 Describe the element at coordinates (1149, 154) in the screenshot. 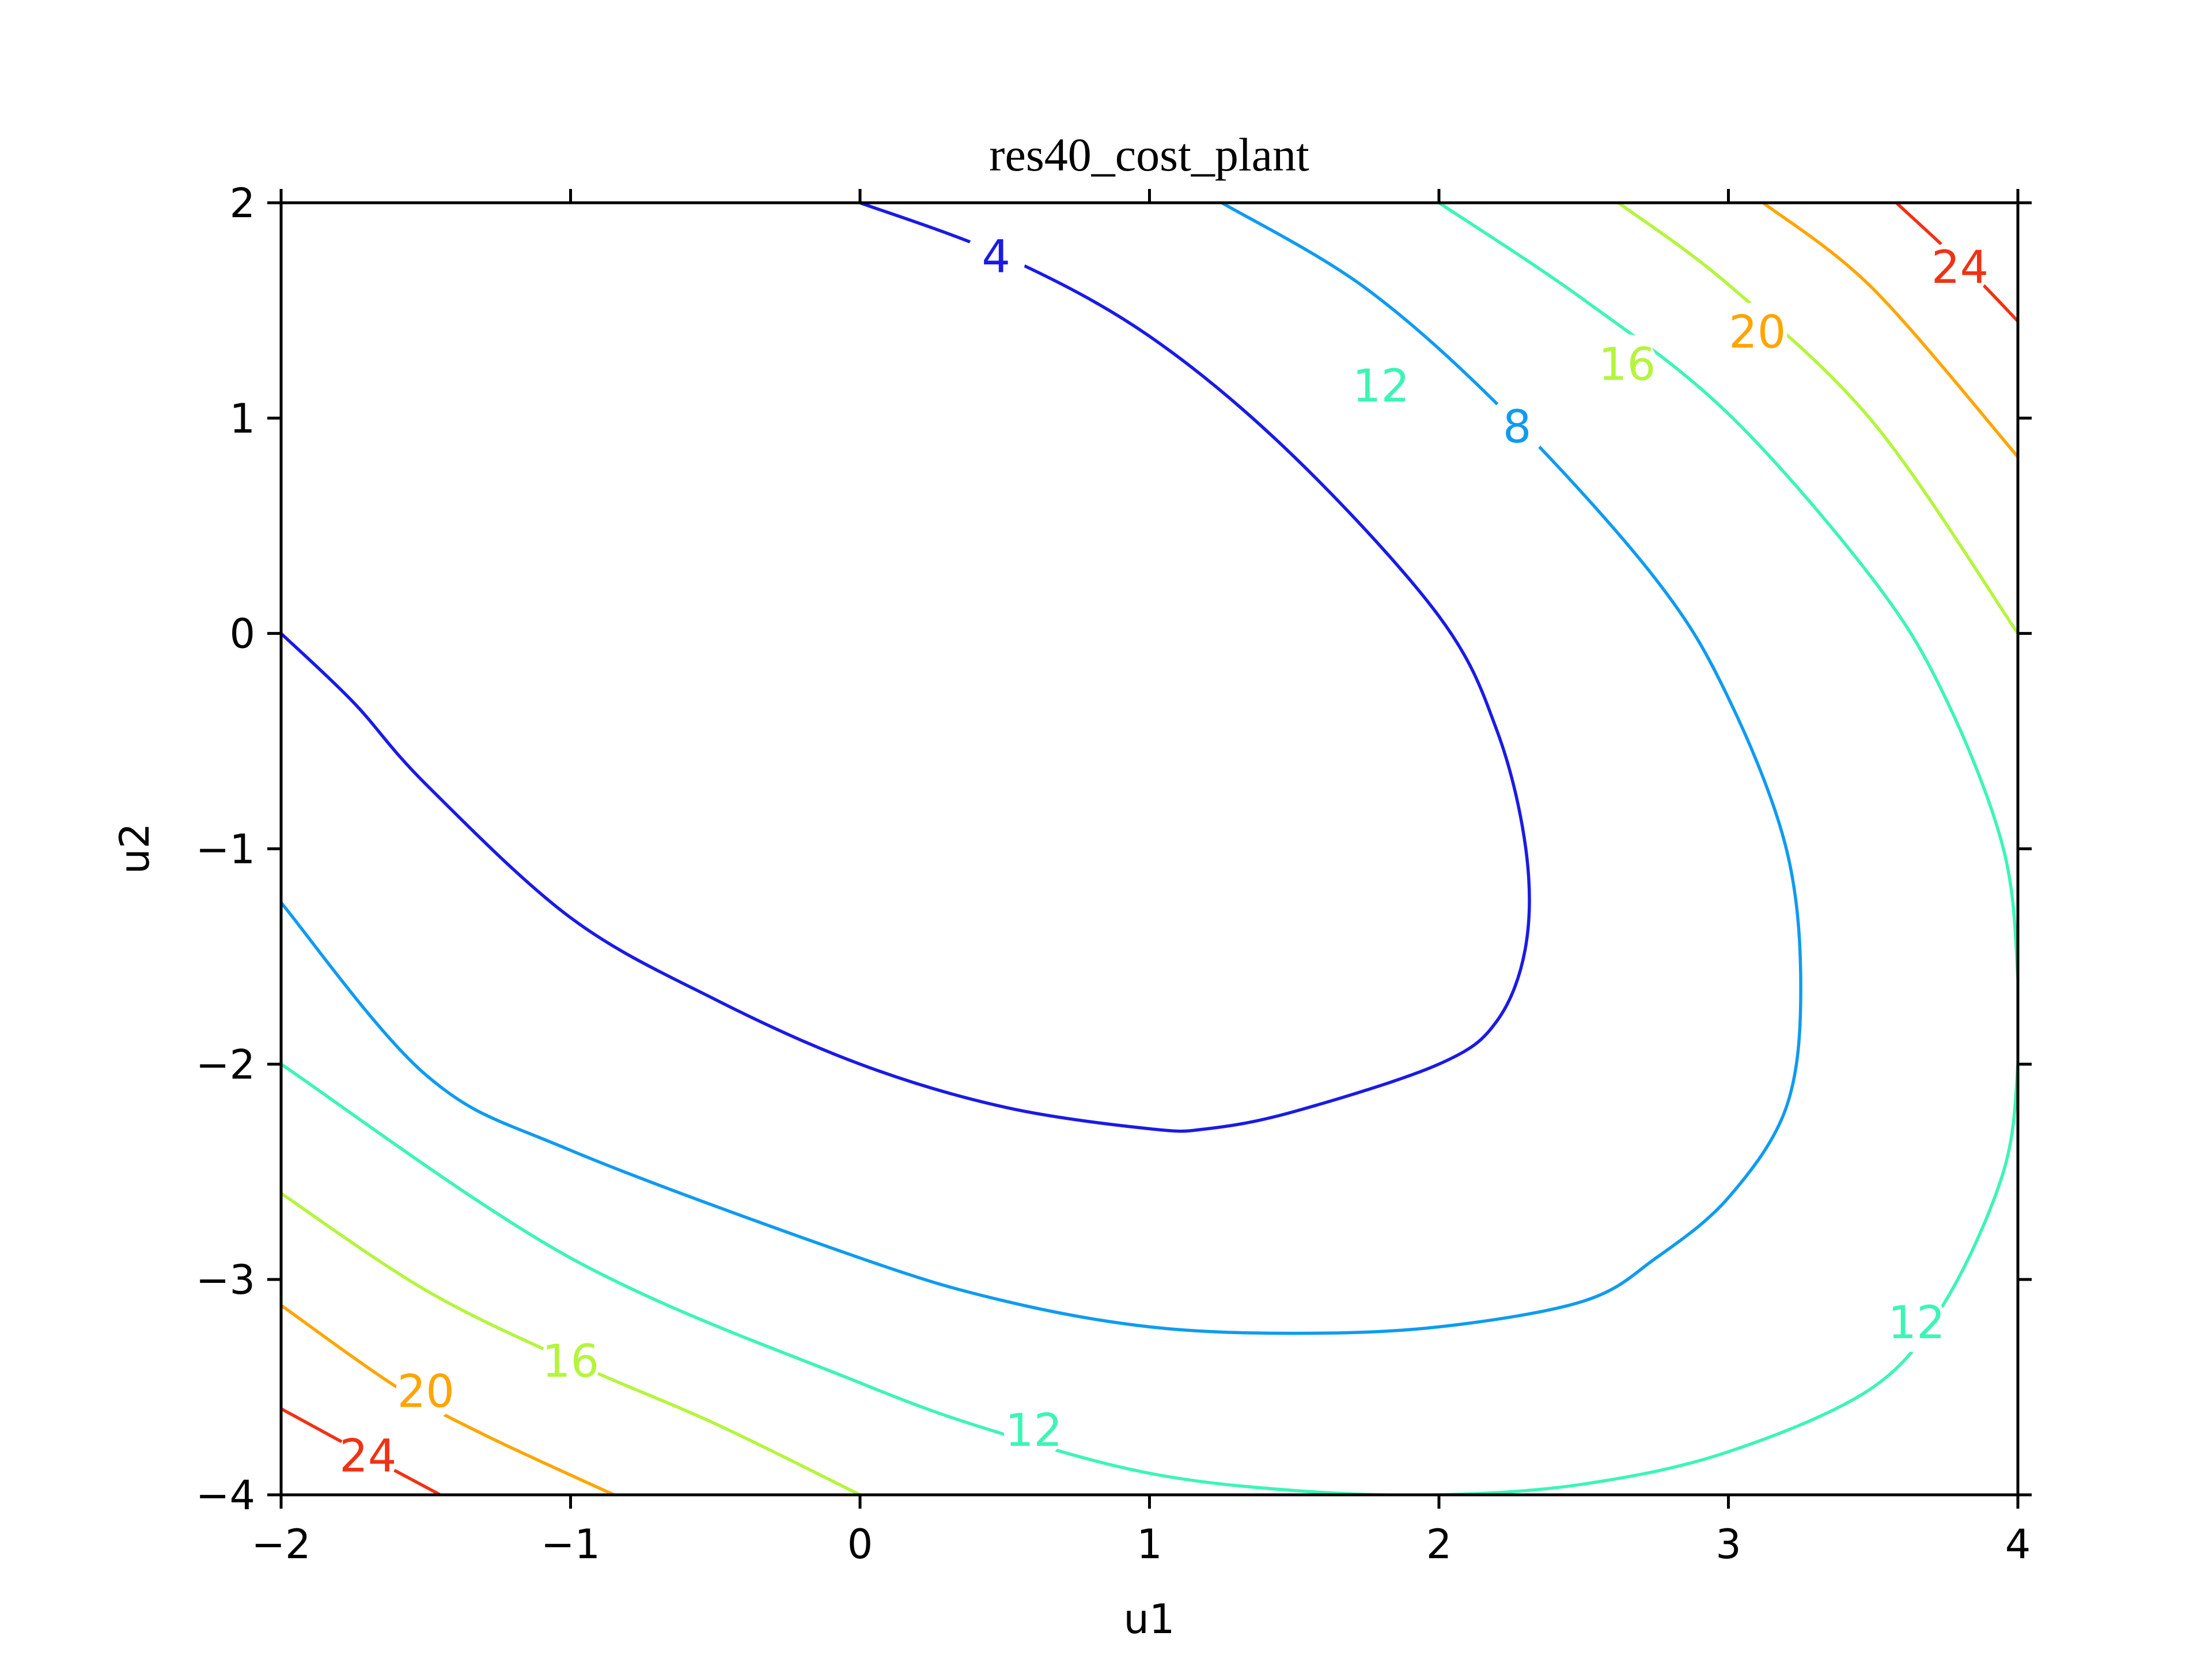

I see `chart-title: res40_cost_plant` at that location.